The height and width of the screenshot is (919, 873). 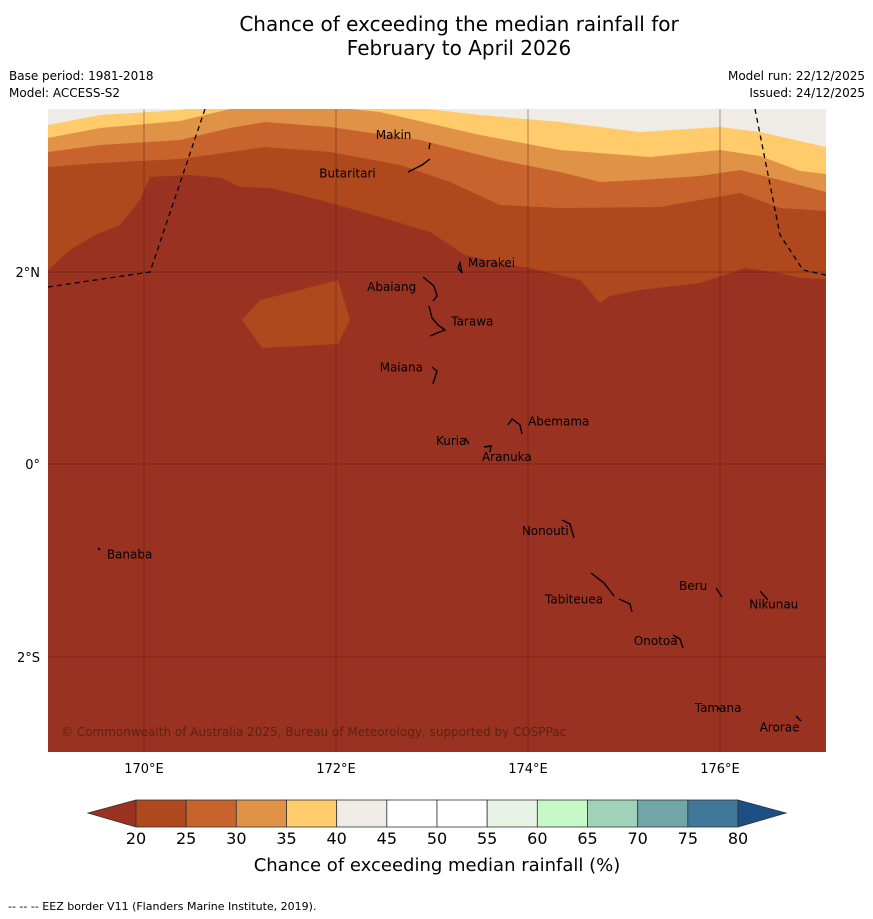 What do you see at coordinates (678, 641) in the screenshot?
I see `atoll-onotoa` at bounding box center [678, 641].